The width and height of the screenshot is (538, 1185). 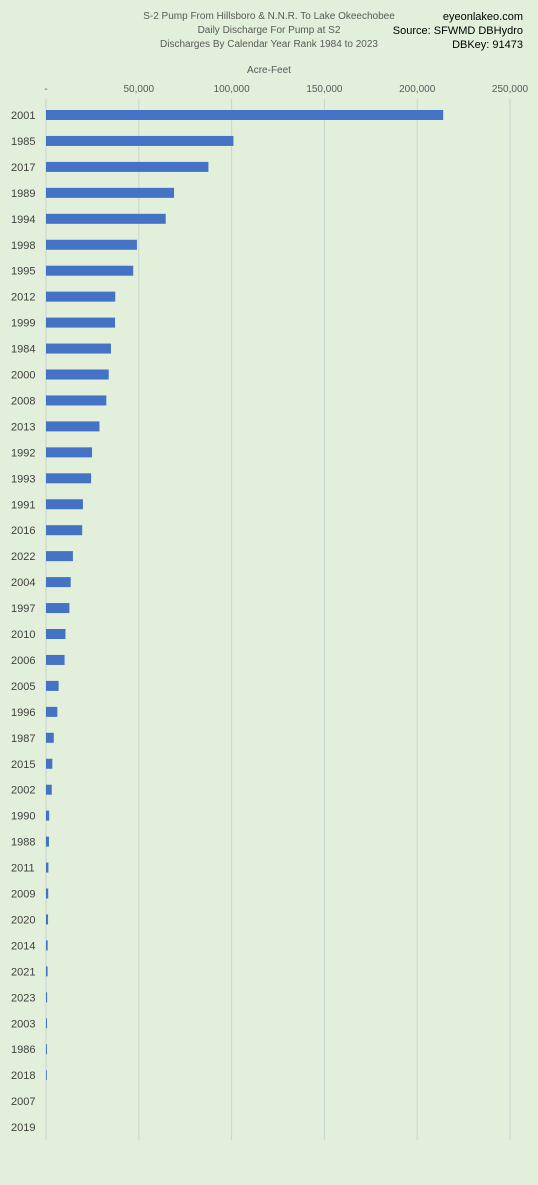 I want to click on category-label-1994: 1994, so click(x=23, y=220).